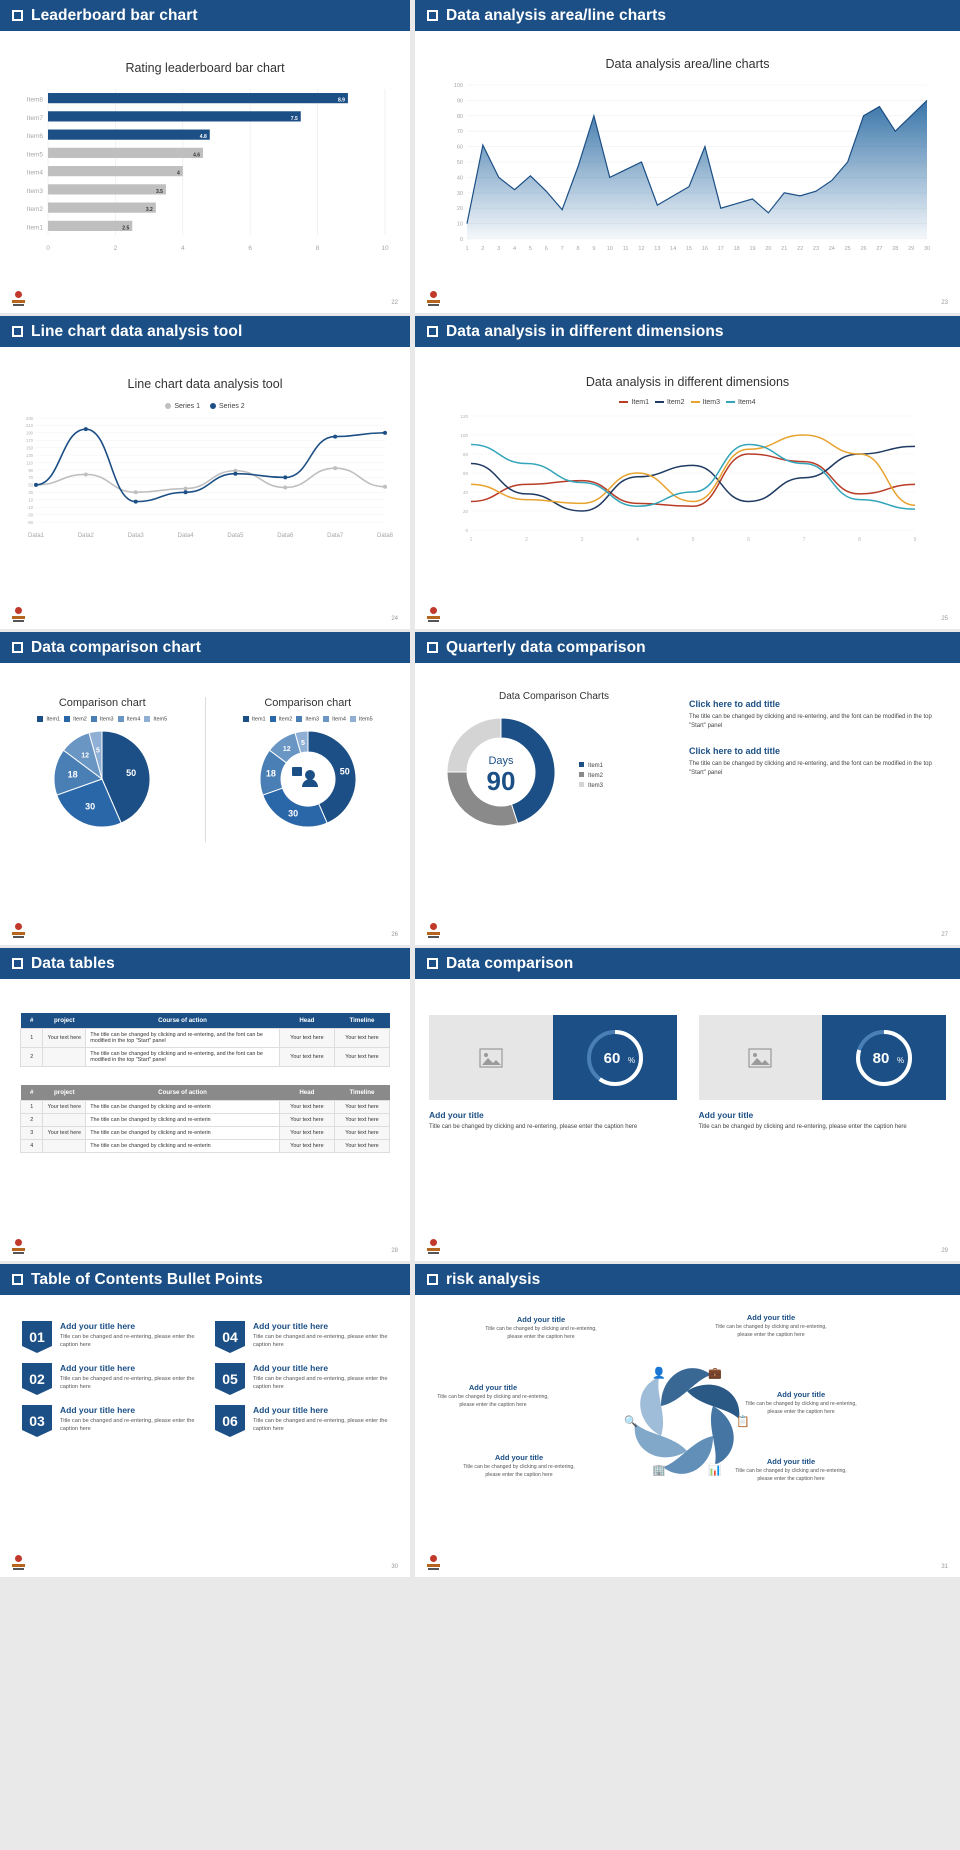 The height and width of the screenshot is (1850, 960). I want to click on svg-text: 90, so click(460, 101).